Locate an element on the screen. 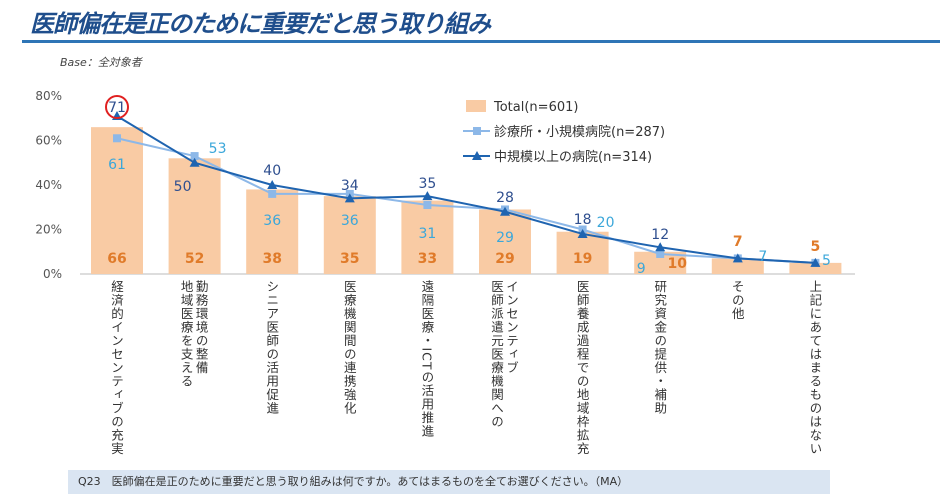 The image size is (940, 504). category-label: 経済的インセンティブの充実 is located at coordinates (116, 368).